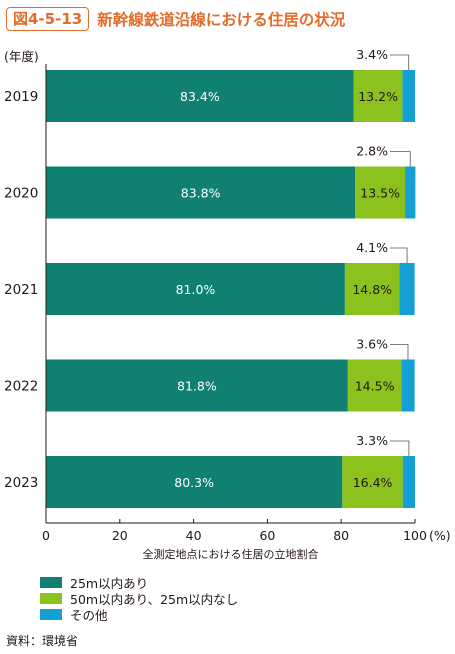 This screenshot has height=654, width=455. I want to click on data-label: 83.4%, so click(200, 96).